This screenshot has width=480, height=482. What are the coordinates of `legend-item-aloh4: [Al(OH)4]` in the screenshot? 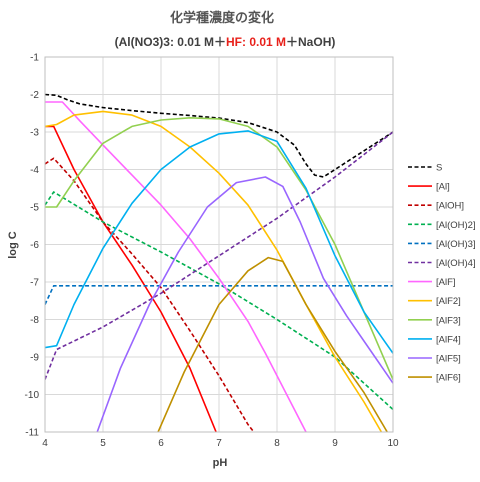 It's located at (442, 263).